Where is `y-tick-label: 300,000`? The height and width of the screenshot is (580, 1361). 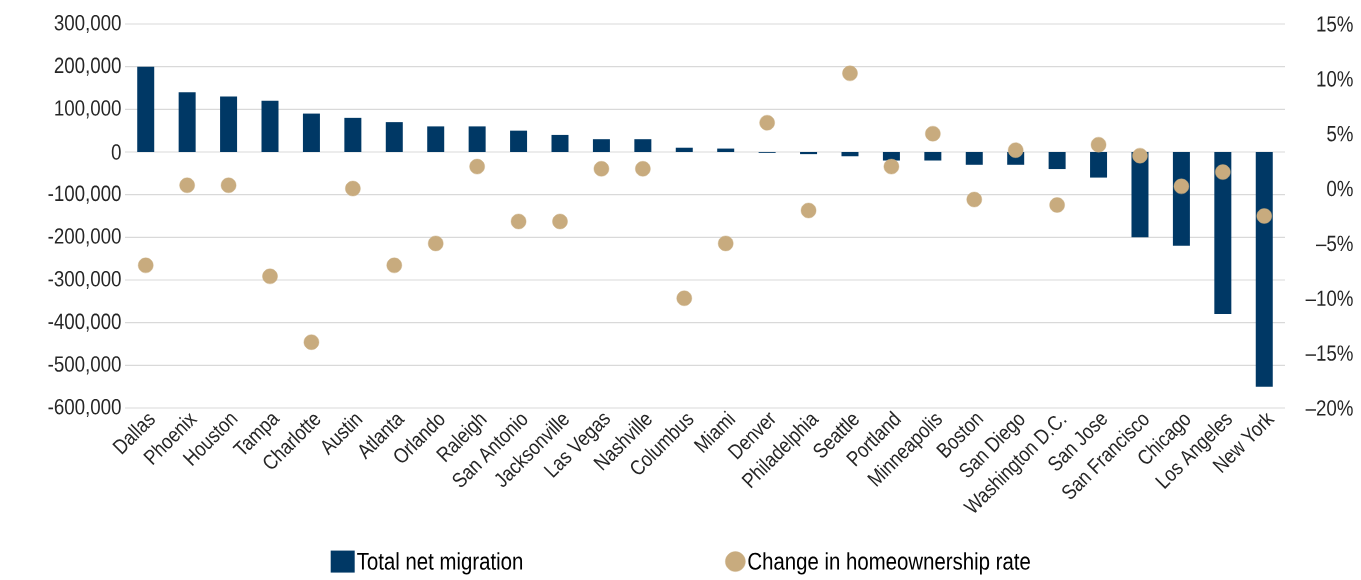
y-tick-label: 300,000 is located at coordinates (87, 24).